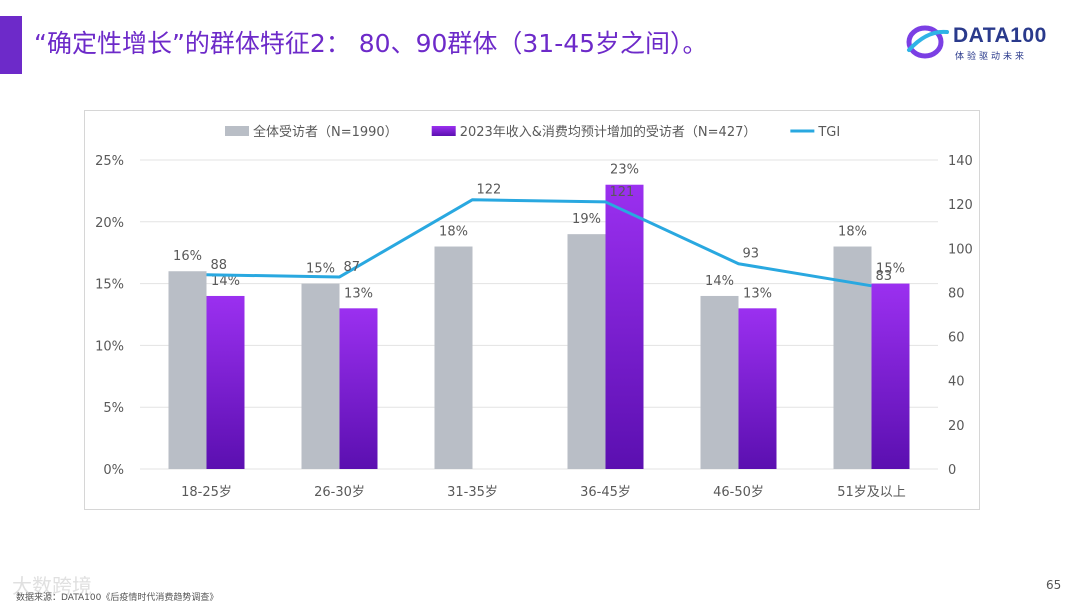  What do you see at coordinates (956, 293) in the screenshot?
I see `y-right-tick-label: 80` at bounding box center [956, 293].